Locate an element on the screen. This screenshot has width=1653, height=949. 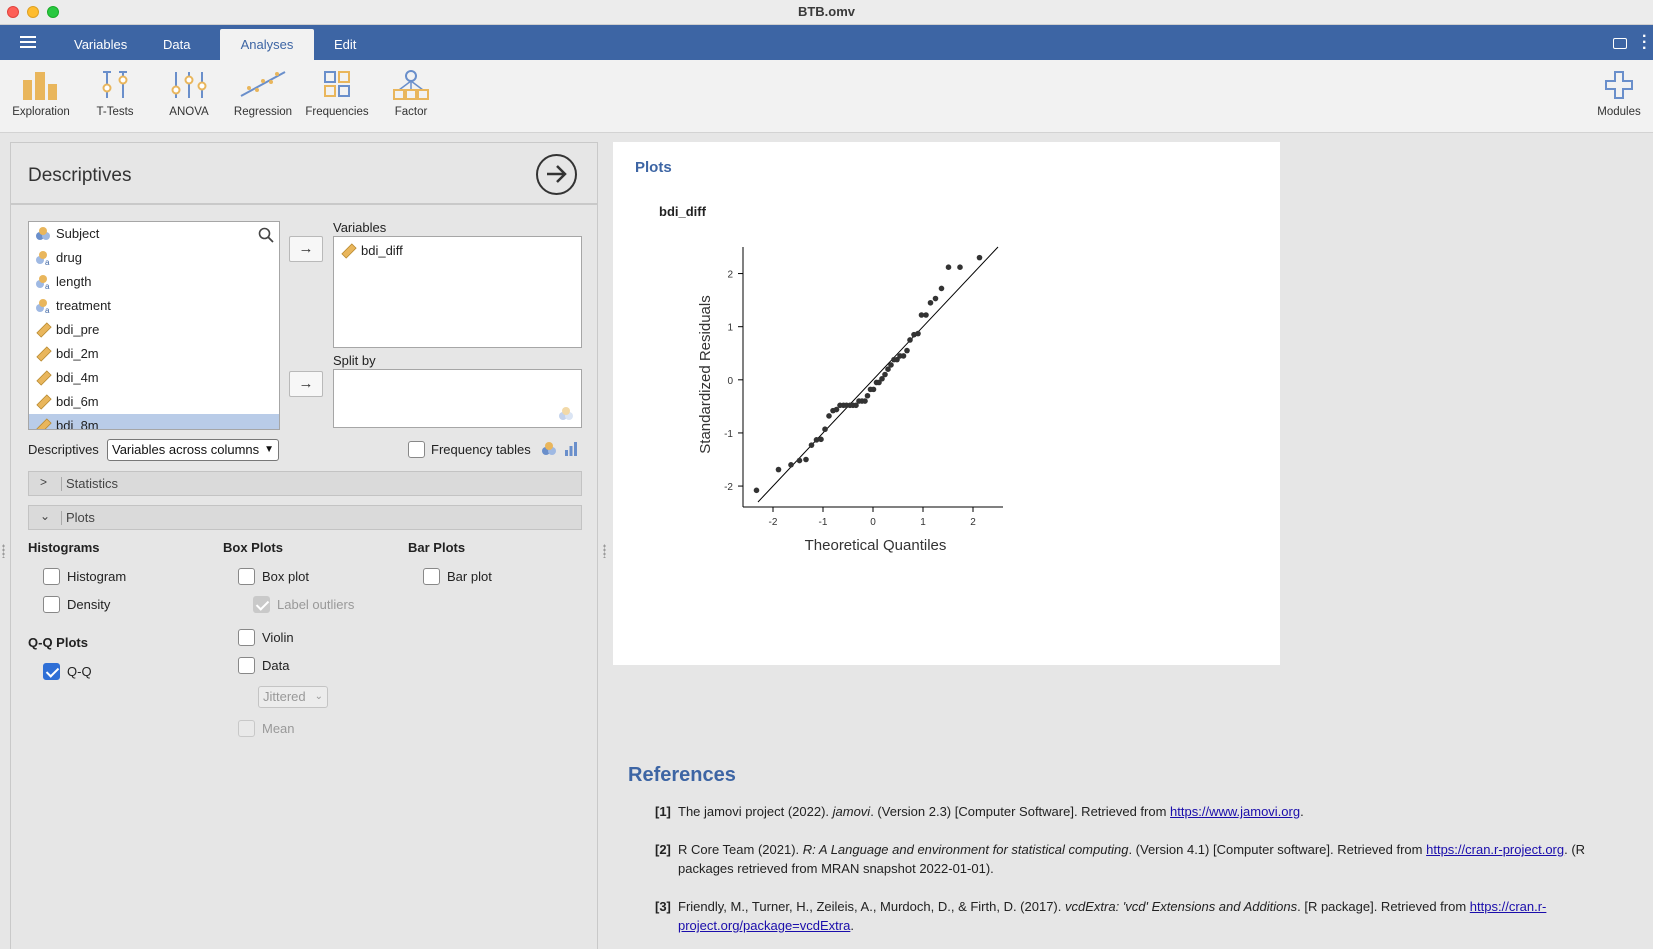
frequencies-label: Frequencies is located at coordinates (337, 112).